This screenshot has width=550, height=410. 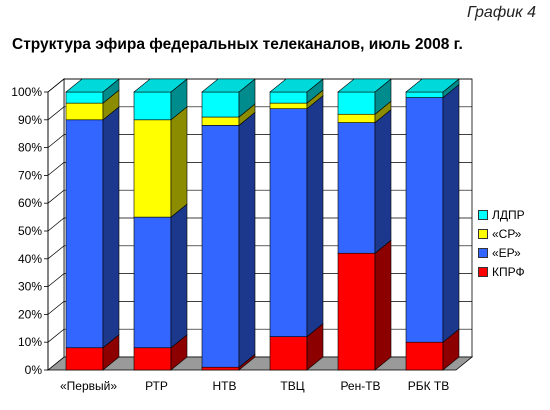 What do you see at coordinates (483, 271) in the screenshot?
I see `legend-swatch-kprf` at bounding box center [483, 271].